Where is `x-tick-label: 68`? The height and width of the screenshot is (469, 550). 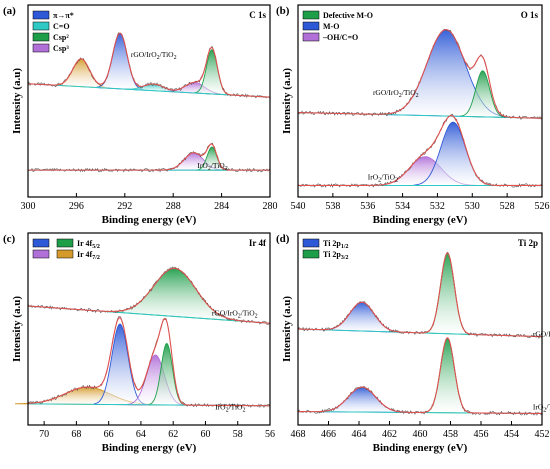
x-tick-label: 68 is located at coordinates (76, 434).